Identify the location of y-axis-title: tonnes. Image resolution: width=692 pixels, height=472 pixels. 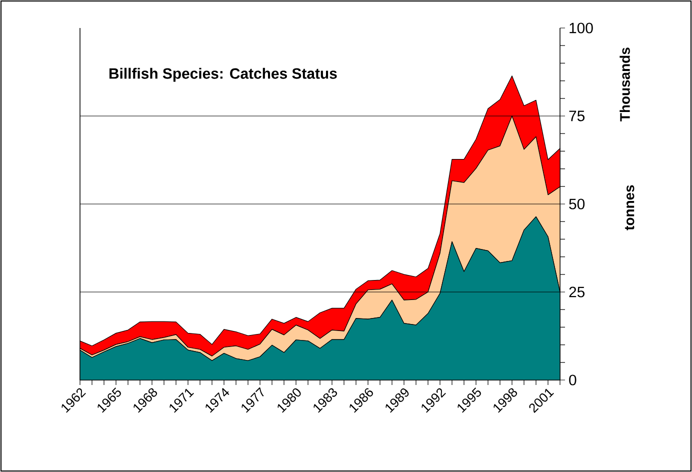
(629, 207).